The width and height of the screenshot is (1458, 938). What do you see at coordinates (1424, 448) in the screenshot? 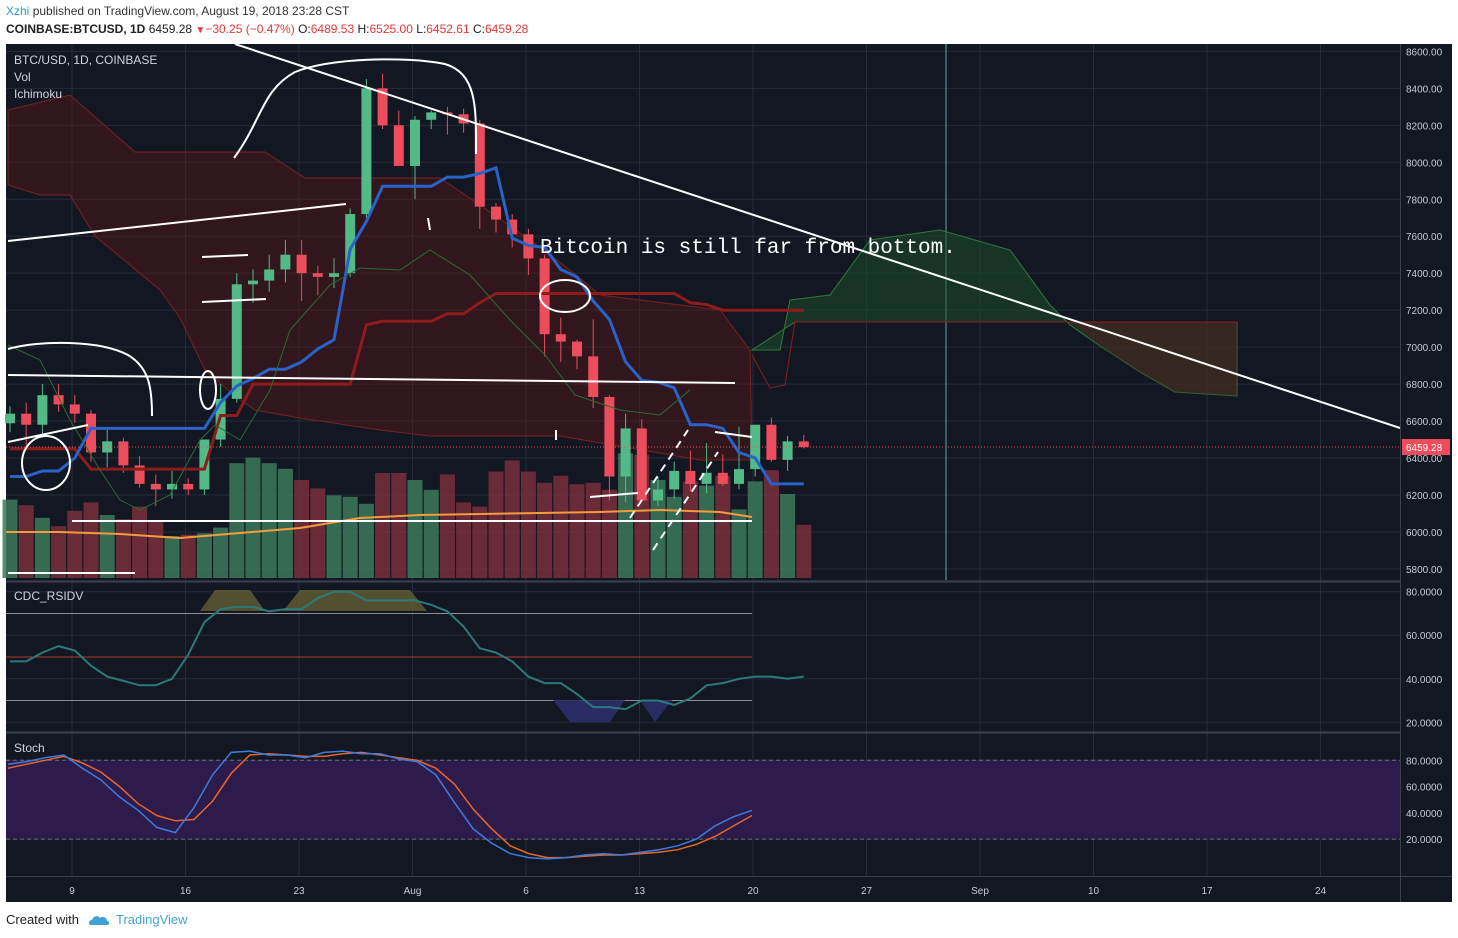
I see `last-price-tag-label: 6459.28` at bounding box center [1424, 448].